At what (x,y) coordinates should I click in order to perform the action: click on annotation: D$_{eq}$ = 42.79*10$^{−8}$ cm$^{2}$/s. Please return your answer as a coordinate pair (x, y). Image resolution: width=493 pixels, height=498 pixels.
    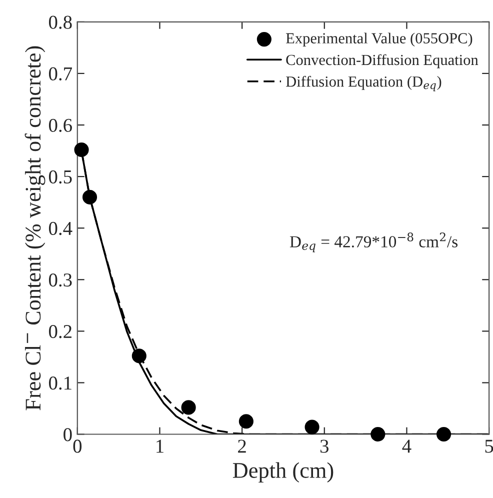
    Looking at the image, I should click on (374, 242).